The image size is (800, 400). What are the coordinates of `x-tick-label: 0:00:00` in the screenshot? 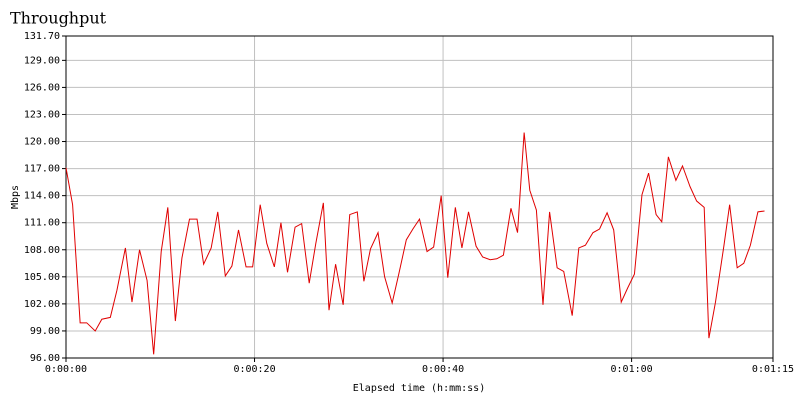 It's located at (66, 369).